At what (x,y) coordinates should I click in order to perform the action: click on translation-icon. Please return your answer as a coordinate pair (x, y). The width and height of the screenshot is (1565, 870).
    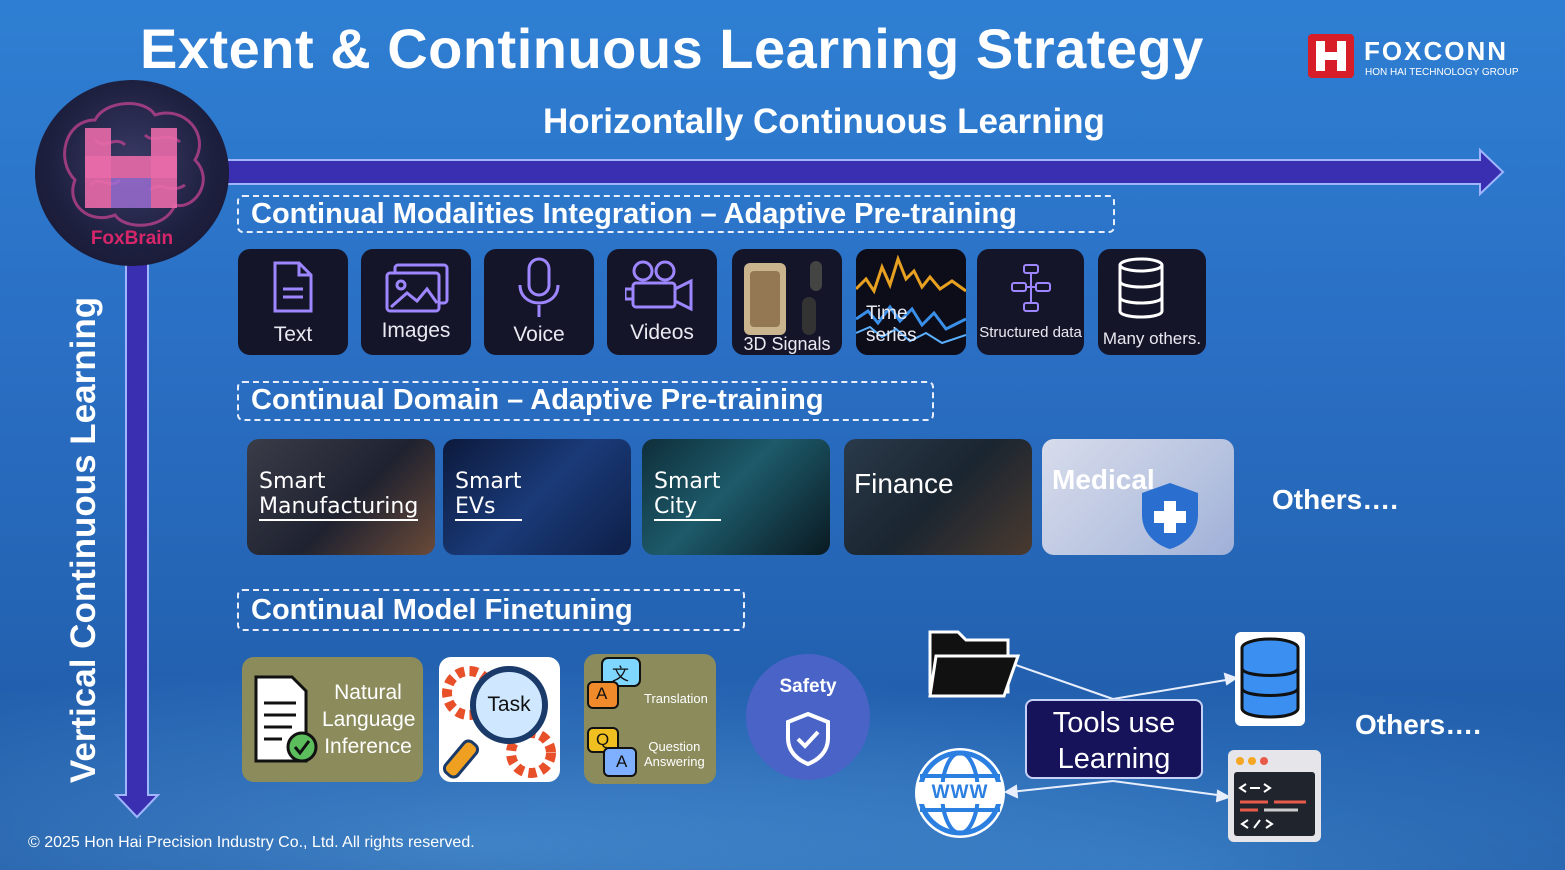
    Looking at the image, I should click on (614, 683).